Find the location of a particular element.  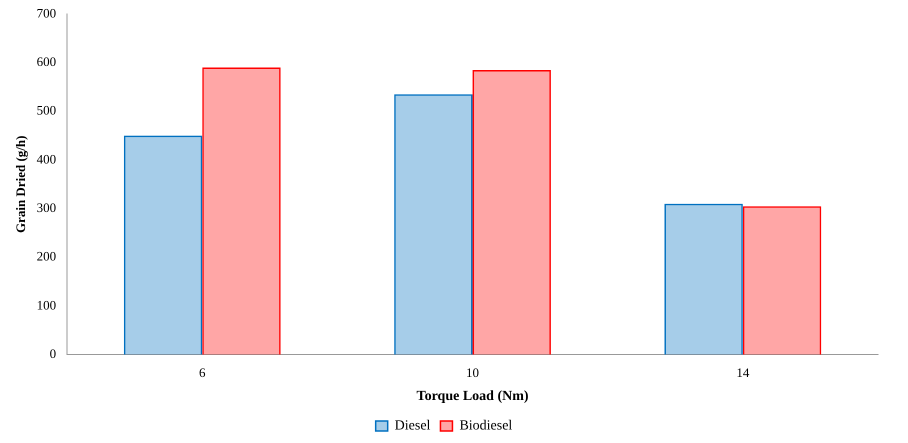

y-tick-label: 100 is located at coordinates (46, 304).